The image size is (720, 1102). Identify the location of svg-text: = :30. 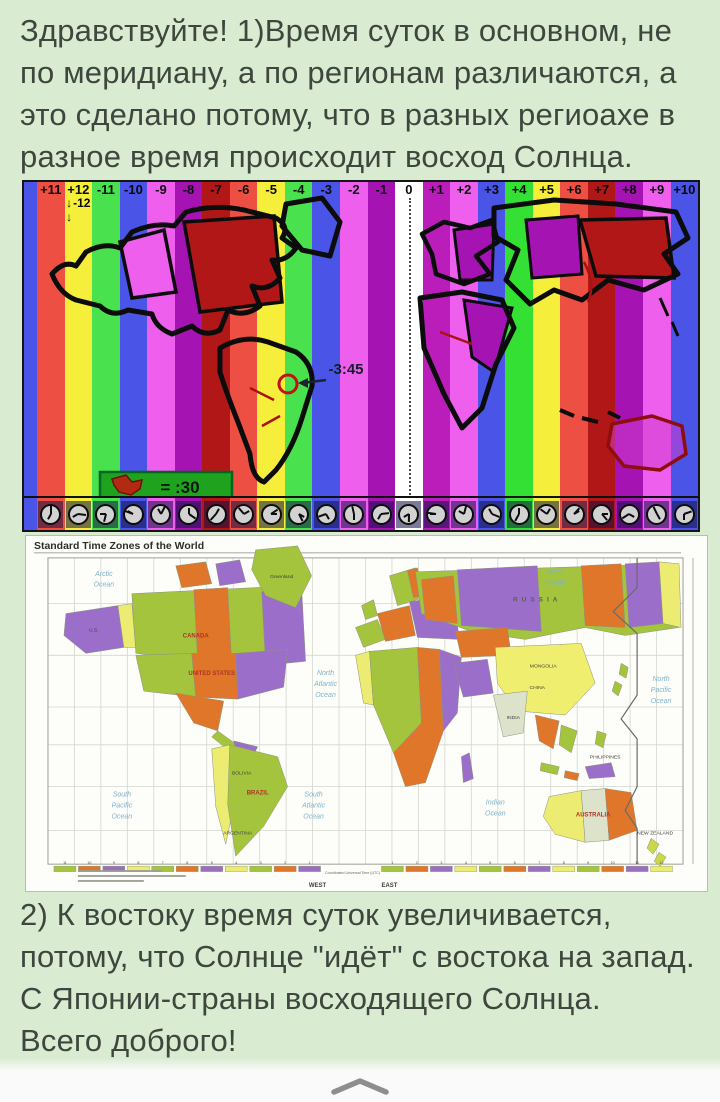
(179, 487).